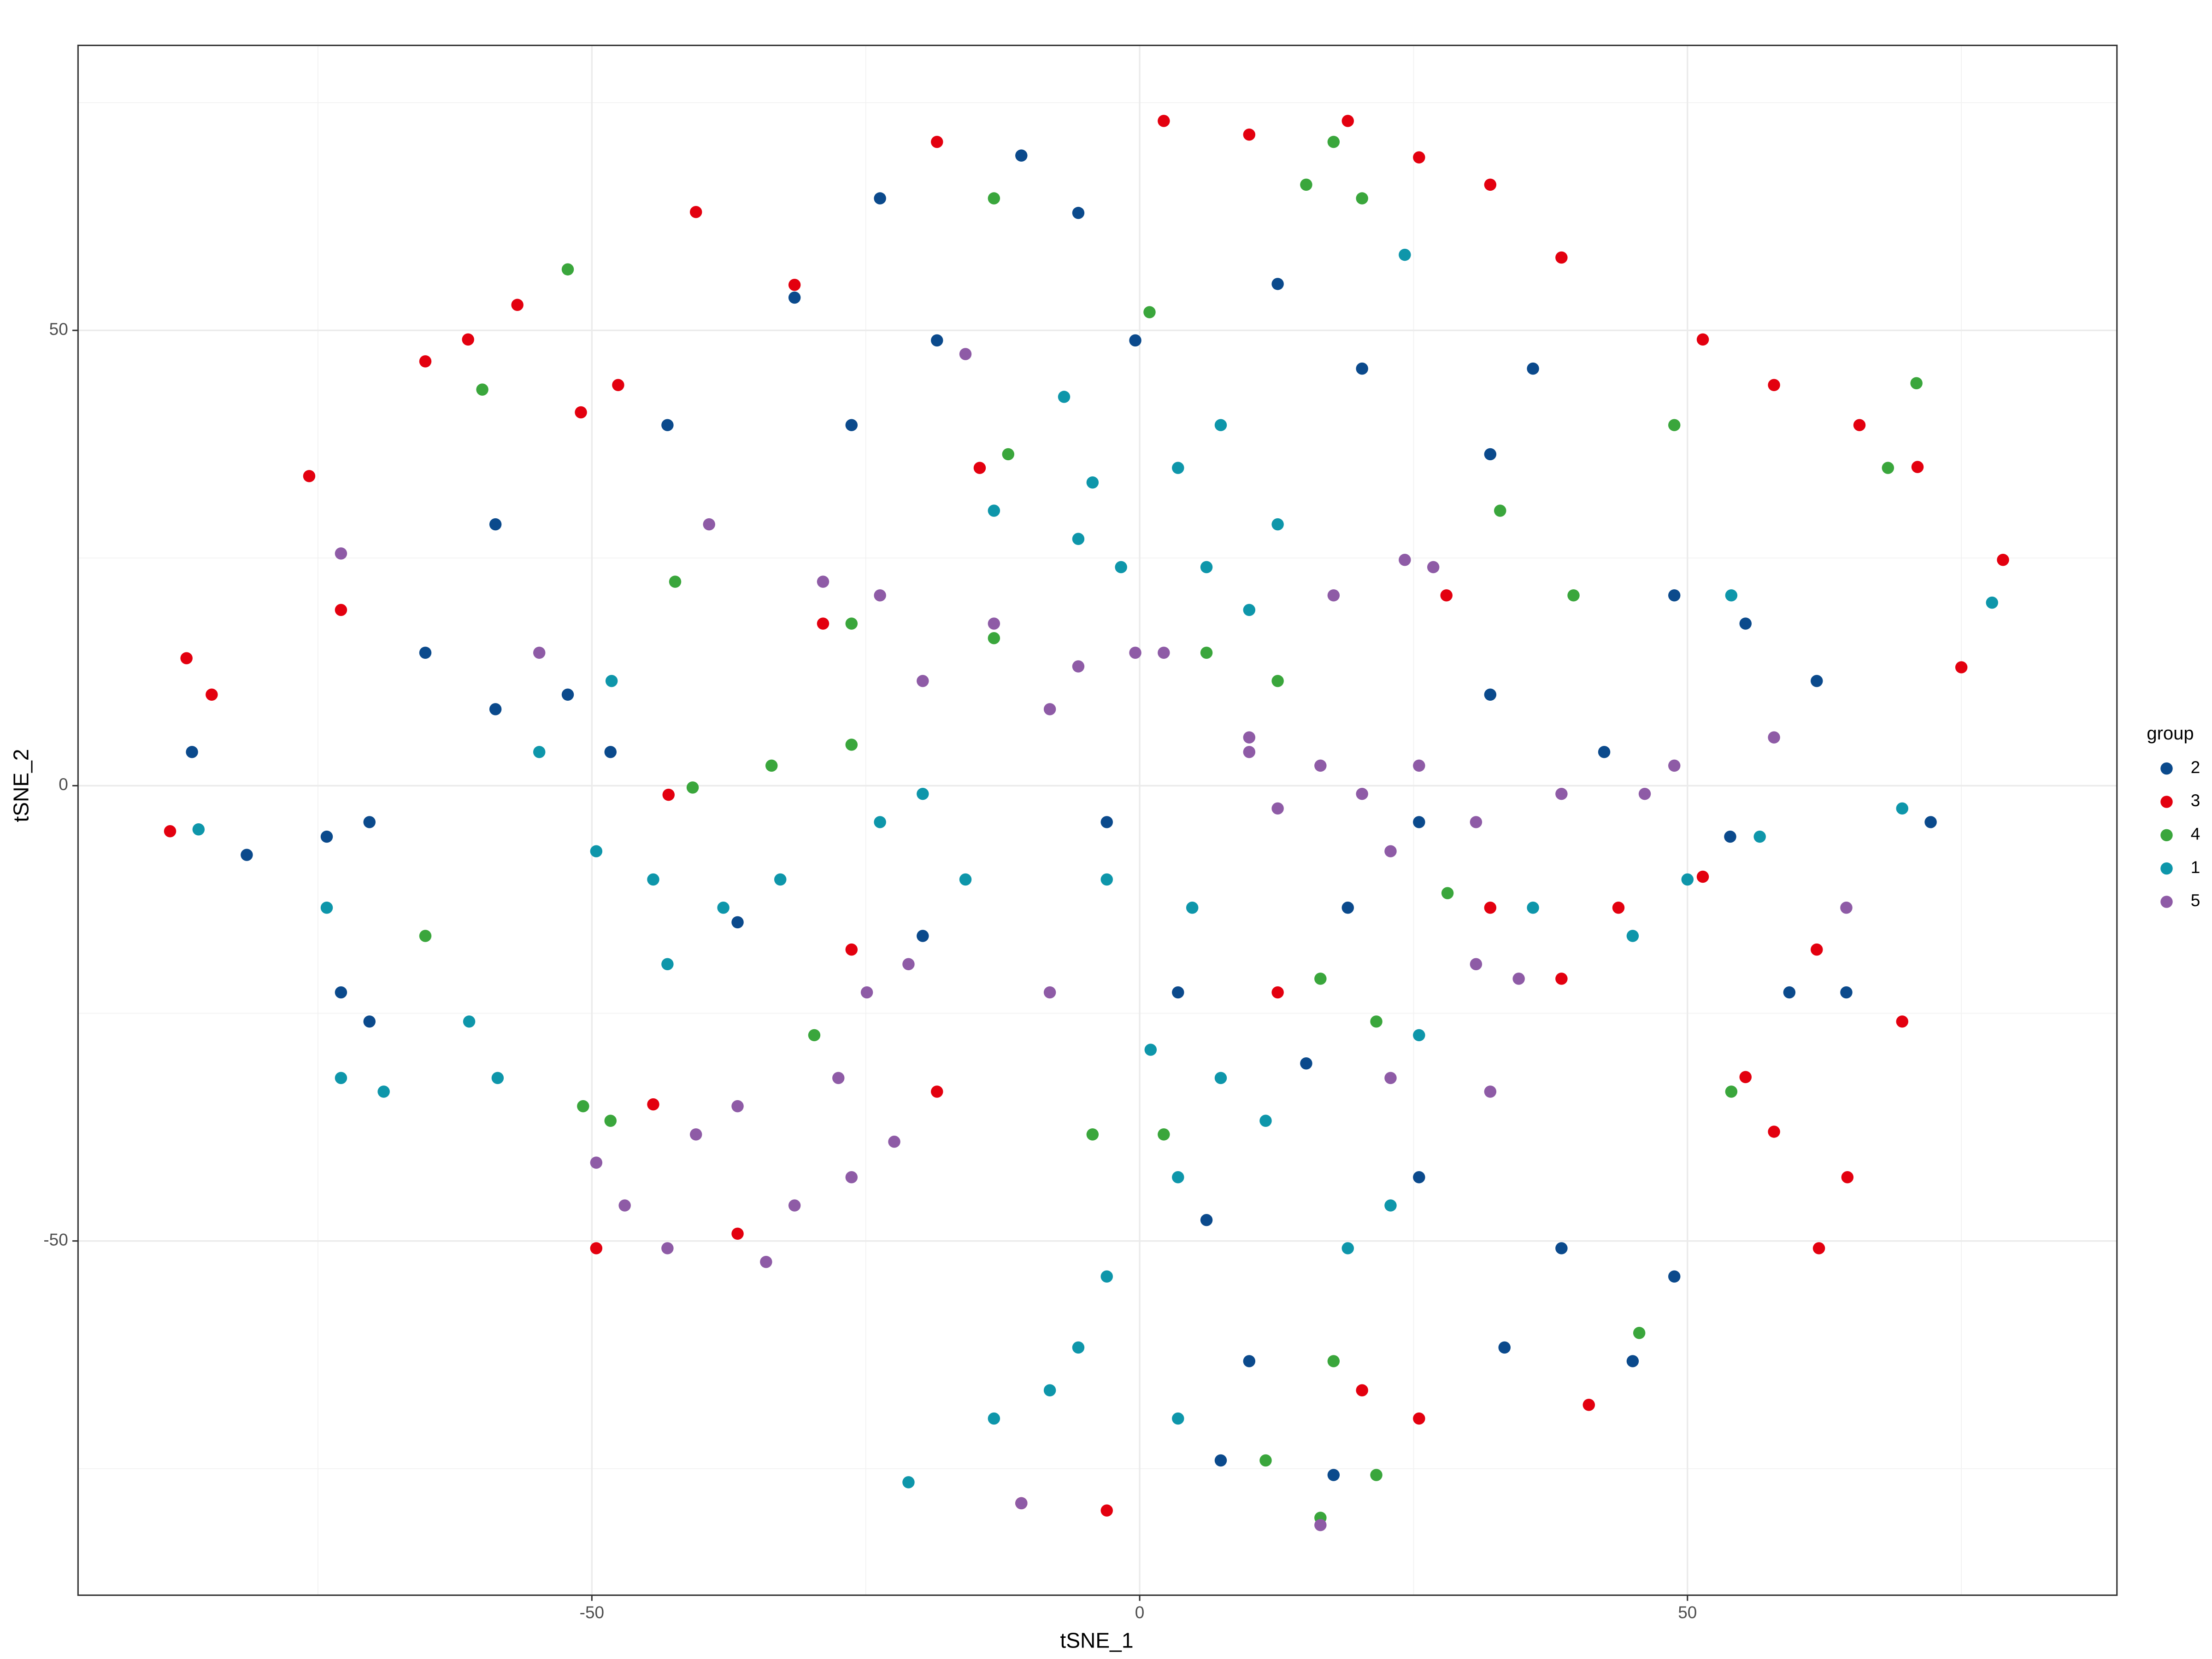 This screenshot has width=2212, height=1659. Describe the element at coordinates (58, 329) in the screenshot. I see `y-tick-label: 50` at that location.